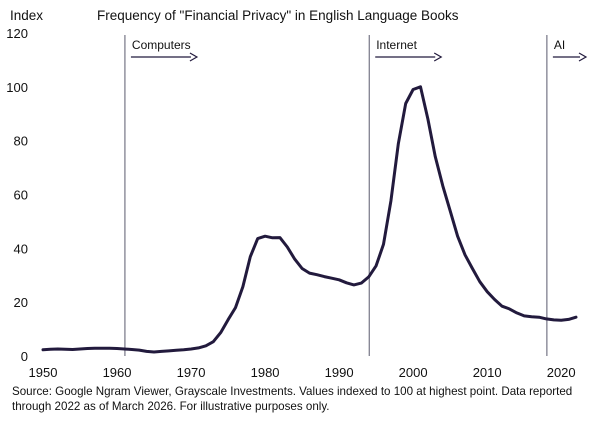  What do you see at coordinates (26, 15) in the screenshot?
I see `y-axis-label: Index` at bounding box center [26, 15].